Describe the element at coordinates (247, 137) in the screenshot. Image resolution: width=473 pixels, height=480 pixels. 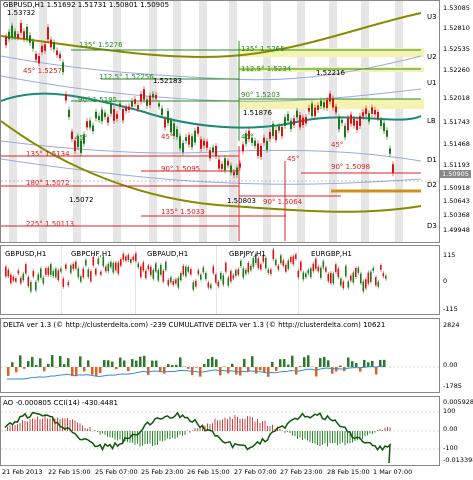
I see `level-label: 45°` at that location.